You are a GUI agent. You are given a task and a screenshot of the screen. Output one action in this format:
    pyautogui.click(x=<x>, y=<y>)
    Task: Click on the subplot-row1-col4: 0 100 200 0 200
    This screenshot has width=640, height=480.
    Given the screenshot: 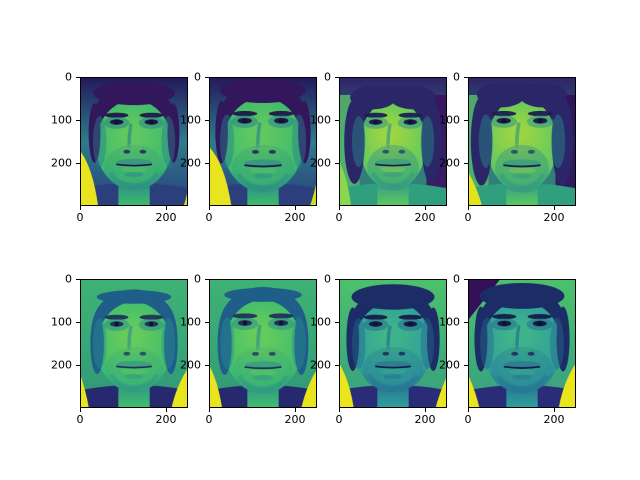 What is the action you would take?
    pyautogui.click(x=507, y=147)
    